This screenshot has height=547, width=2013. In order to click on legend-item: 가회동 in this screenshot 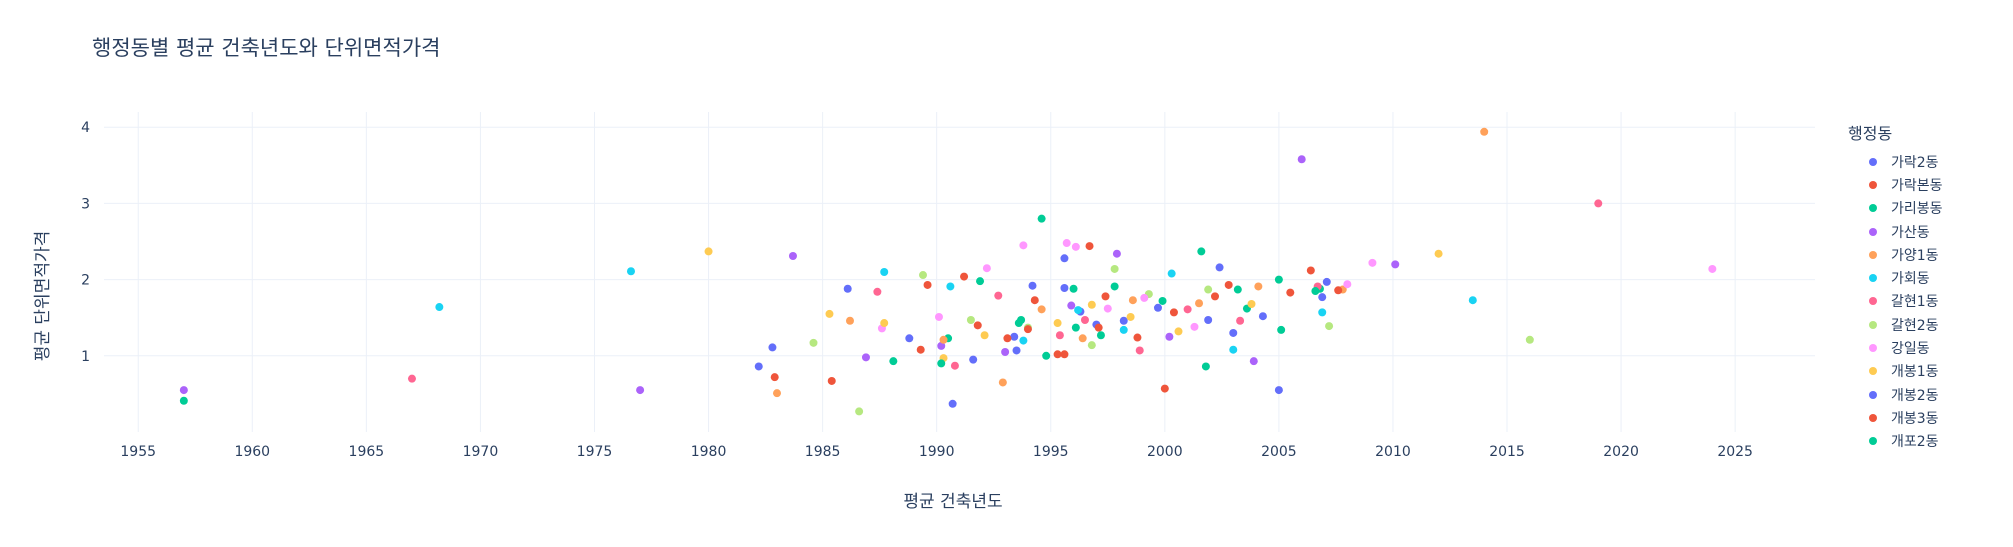, I will do `click(1895, 277)`.